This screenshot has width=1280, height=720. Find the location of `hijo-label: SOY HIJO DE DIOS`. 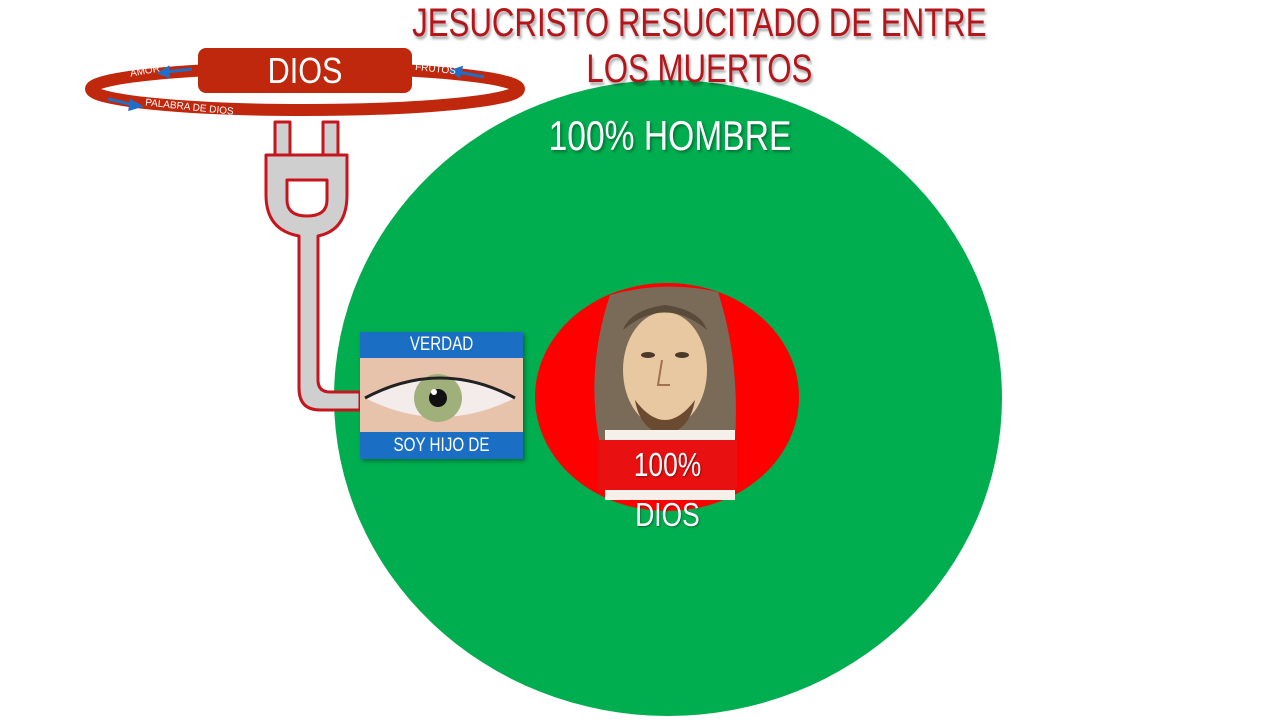

hijo-label: SOY HIJO DE DIOS is located at coordinates (441, 445).